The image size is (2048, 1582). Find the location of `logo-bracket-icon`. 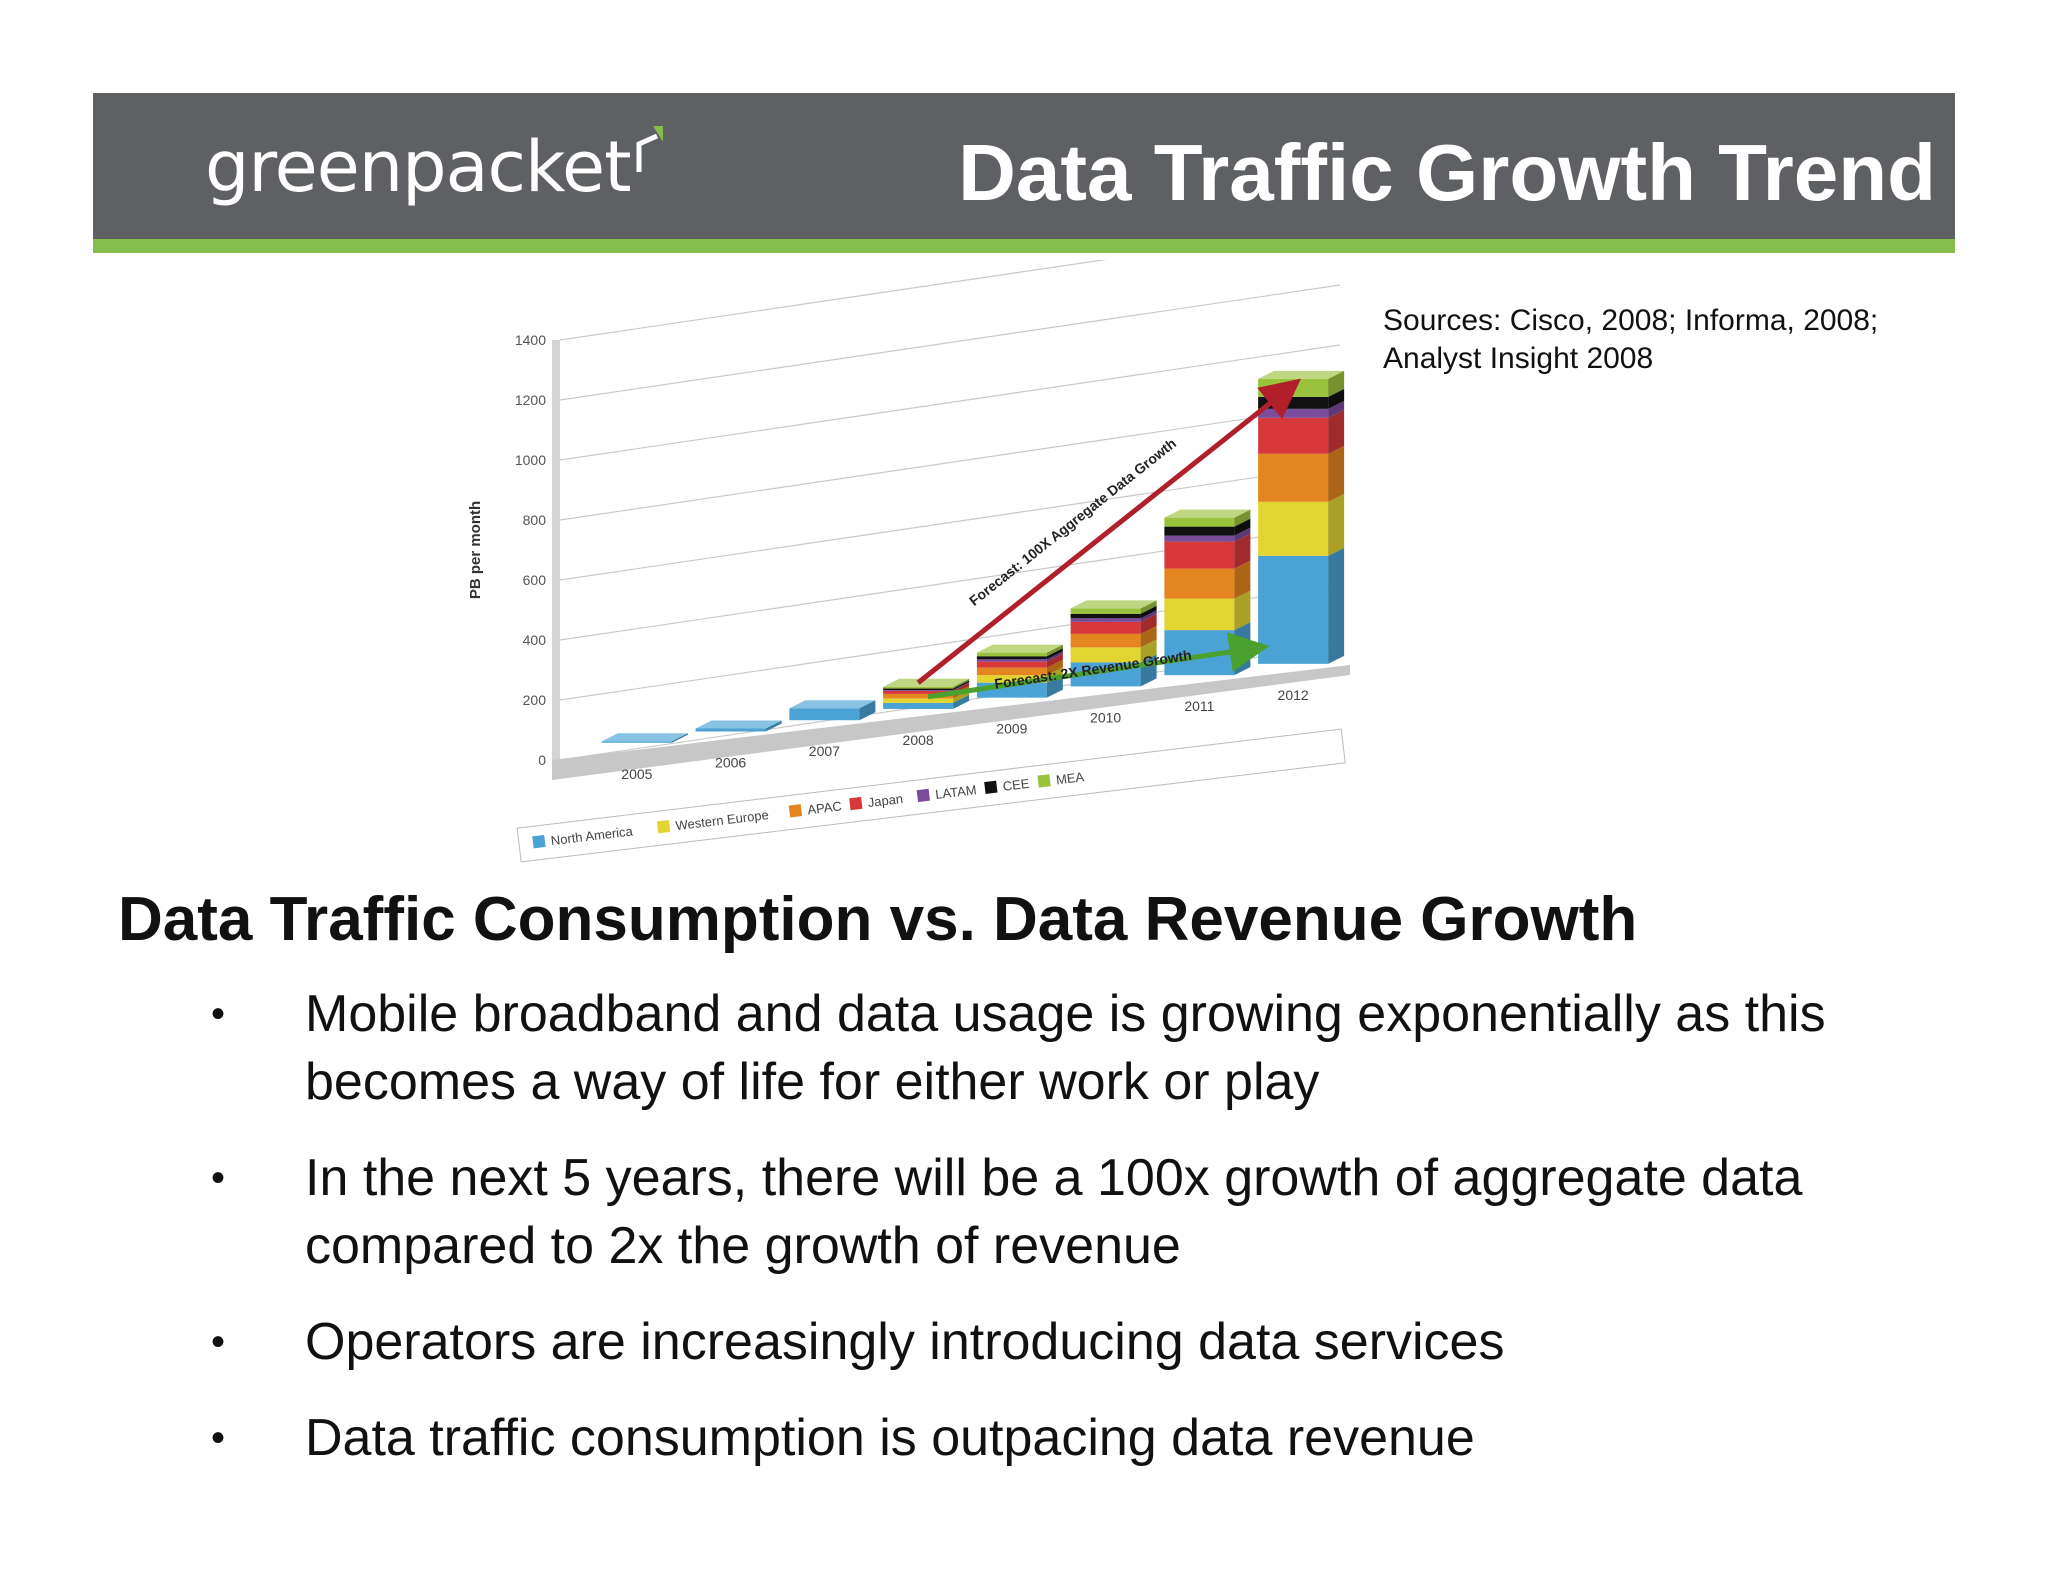

logo-bracket-icon is located at coordinates (649, 149).